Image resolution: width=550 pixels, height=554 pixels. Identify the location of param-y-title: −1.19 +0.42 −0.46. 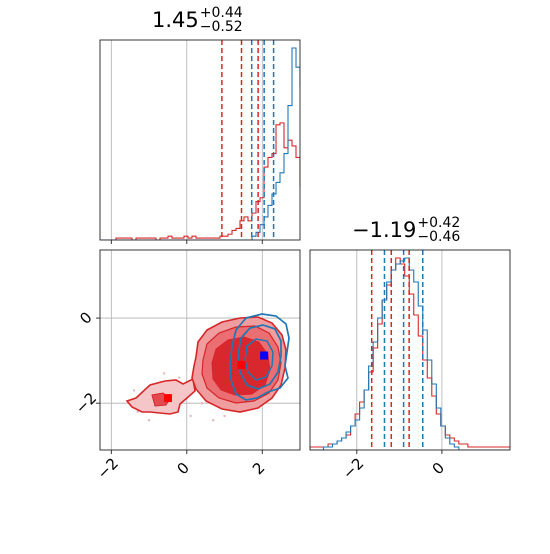
(406, 230).